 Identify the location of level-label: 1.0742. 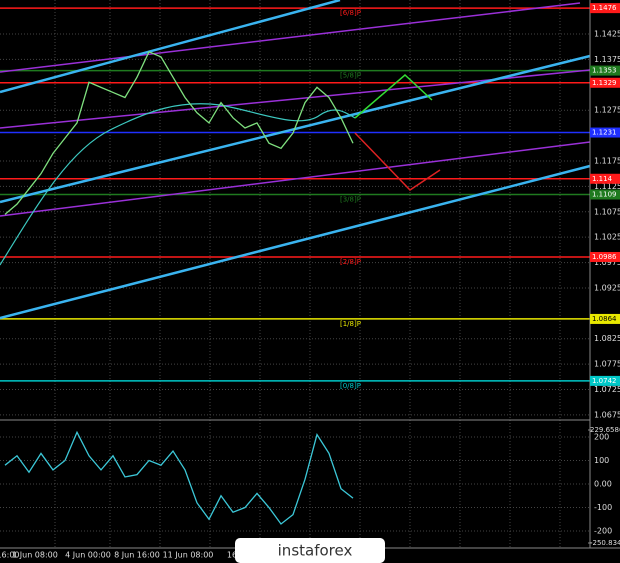
(604, 381).